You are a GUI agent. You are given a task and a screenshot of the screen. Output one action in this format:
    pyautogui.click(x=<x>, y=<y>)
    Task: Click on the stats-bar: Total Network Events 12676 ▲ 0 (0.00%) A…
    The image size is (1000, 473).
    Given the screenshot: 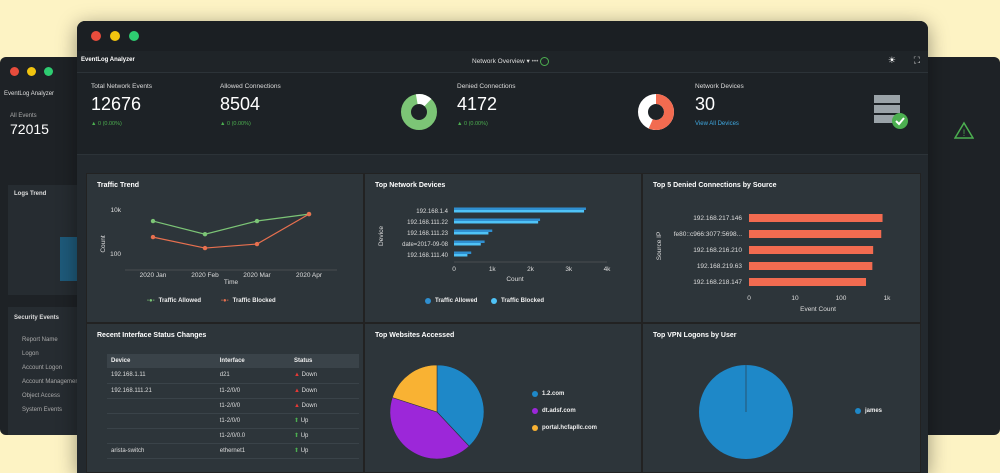 What is the action you would take?
    pyautogui.click(x=502, y=114)
    